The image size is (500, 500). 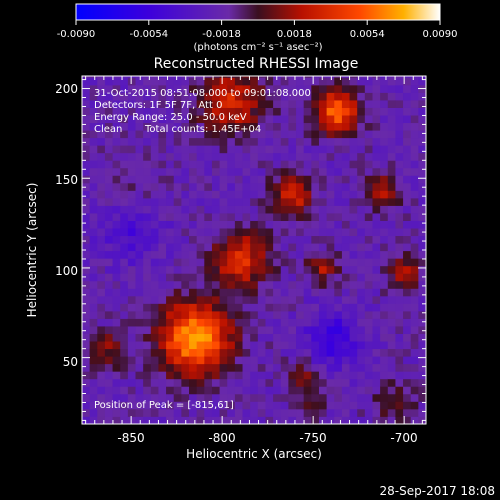 What do you see at coordinates (391, 164) in the screenshot?
I see `heatmap-cell-1914` at bounding box center [391, 164].